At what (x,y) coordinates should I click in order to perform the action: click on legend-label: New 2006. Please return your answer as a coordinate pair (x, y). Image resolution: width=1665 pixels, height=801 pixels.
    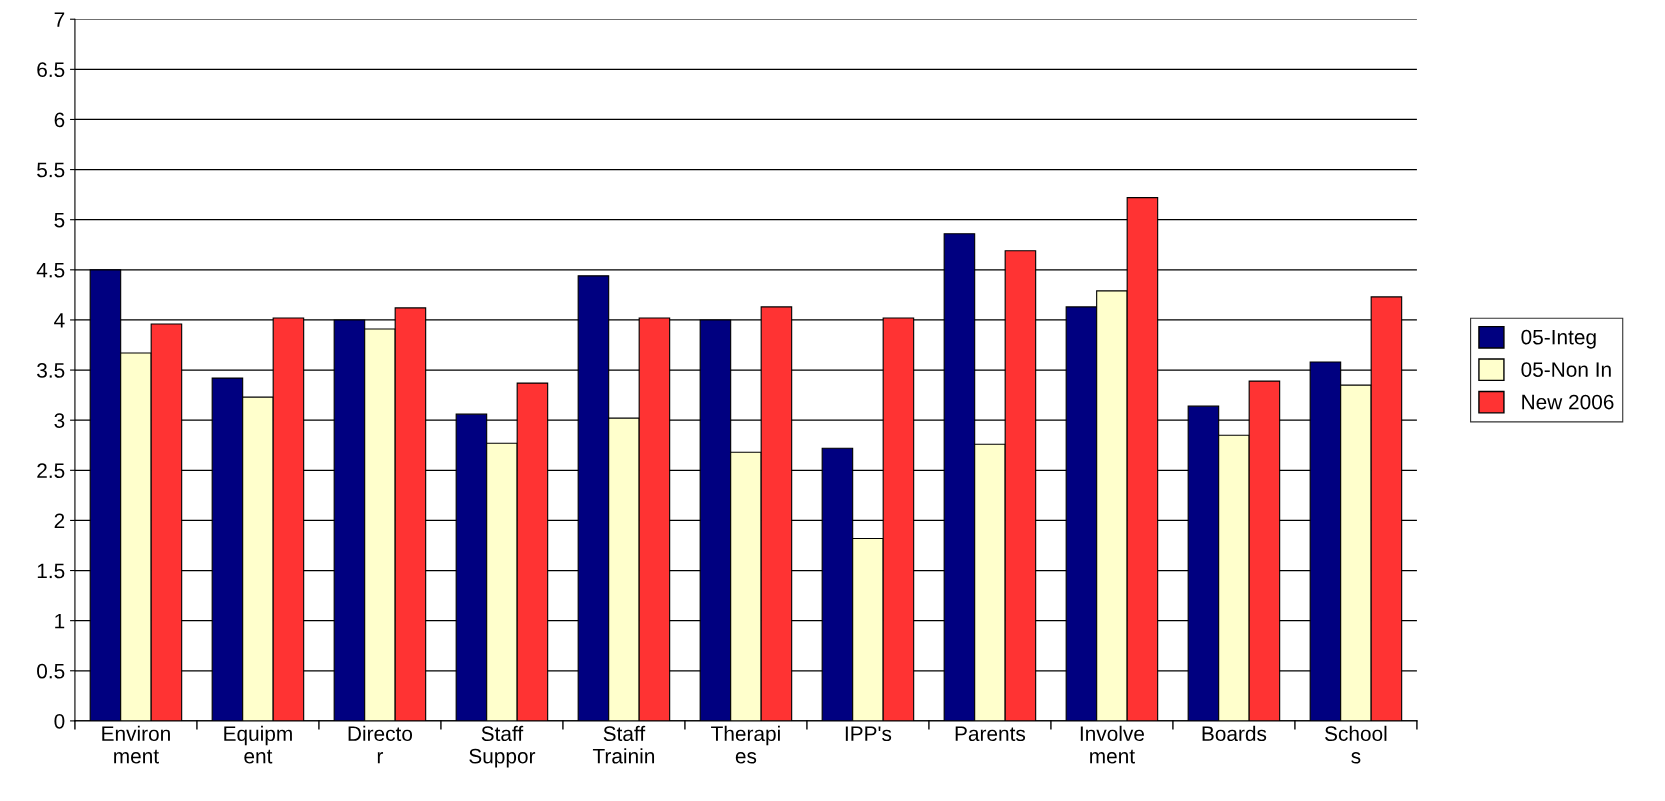
    Looking at the image, I should click on (1568, 402).